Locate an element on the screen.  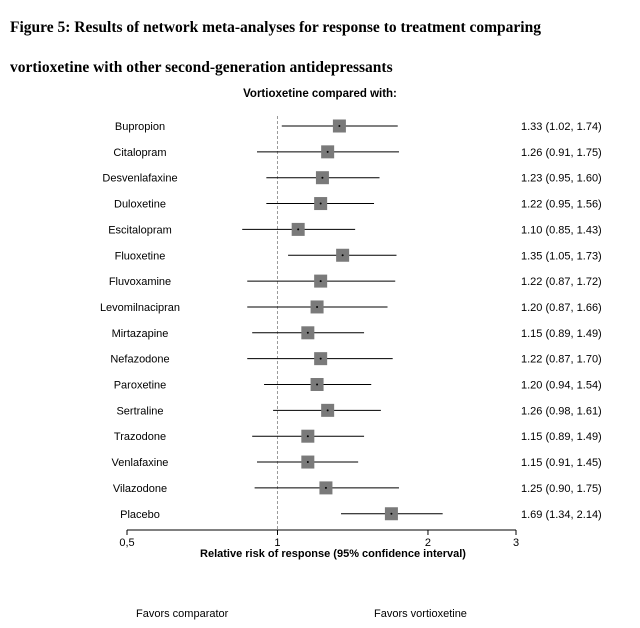
row-estimate-text: 1.22 (0.87, 1.72) is located at coordinates (561, 282).